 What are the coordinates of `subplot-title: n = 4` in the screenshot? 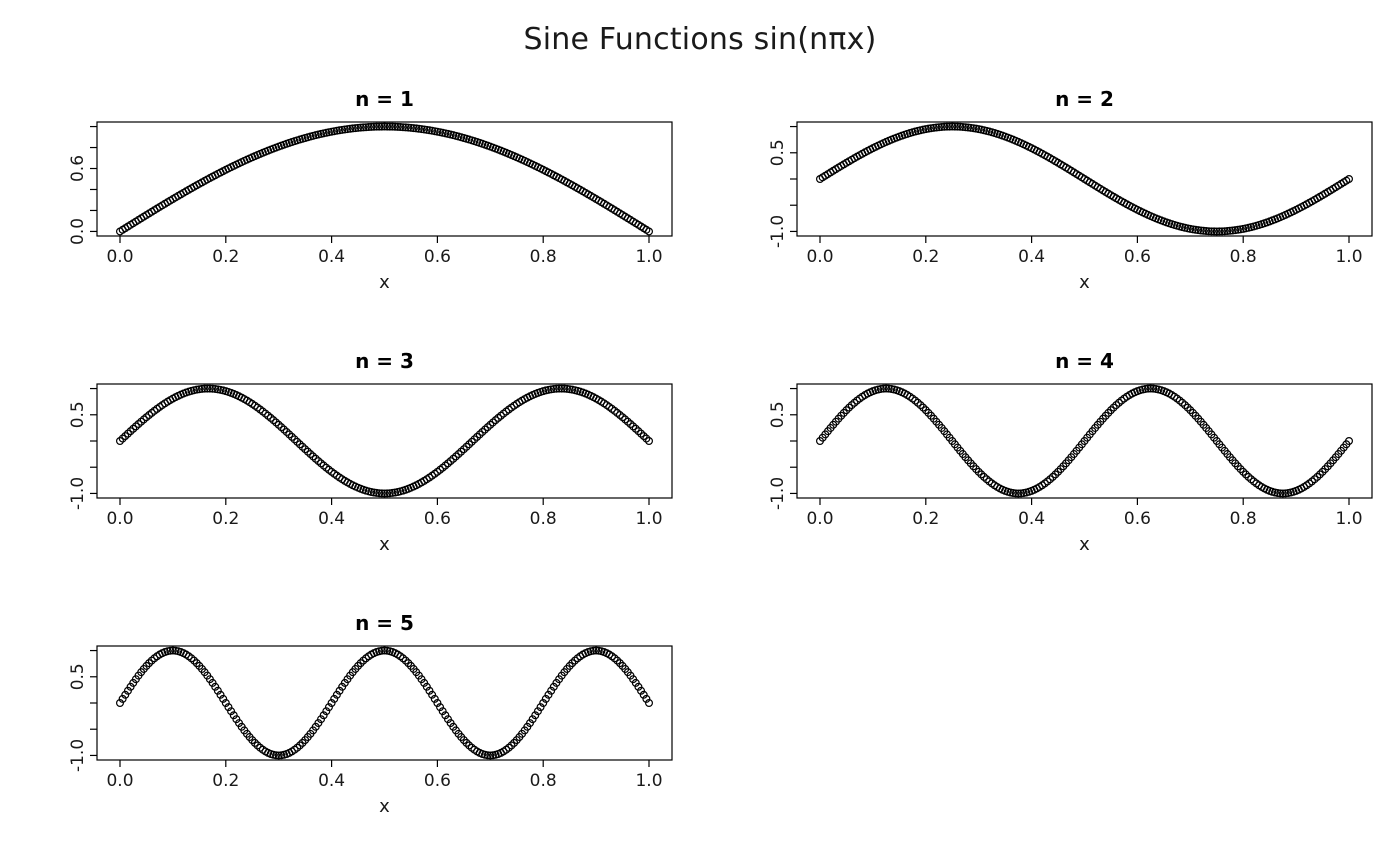 It's located at (1084, 361).